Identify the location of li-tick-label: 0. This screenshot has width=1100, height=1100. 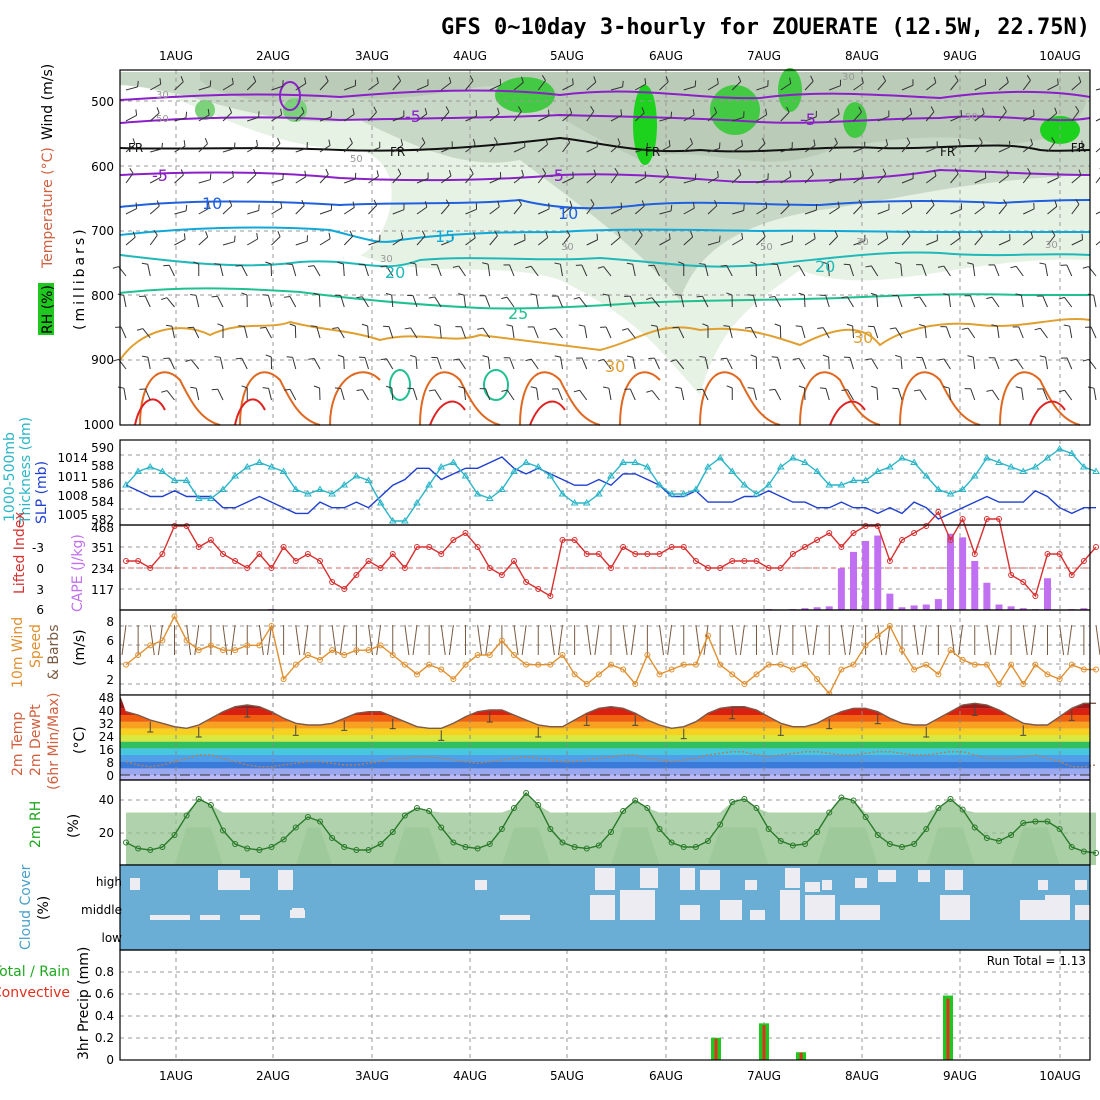
(40, 569).